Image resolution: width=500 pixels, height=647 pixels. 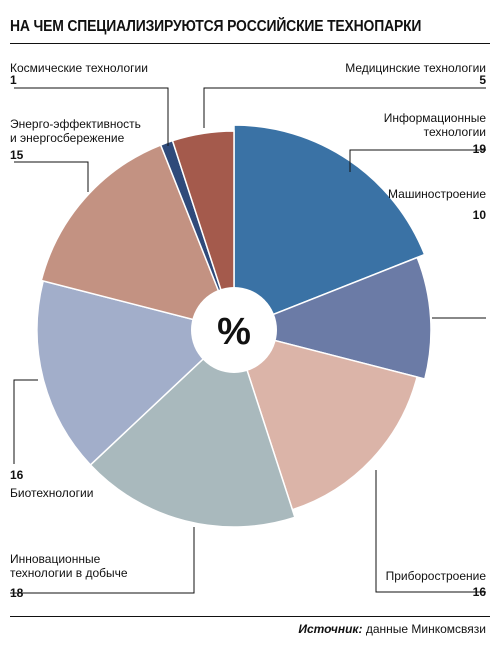 What do you see at coordinates (51, 493) in the screenshot?
I see `slice-label: Биотехнологии` at bounding box center [51, 493].